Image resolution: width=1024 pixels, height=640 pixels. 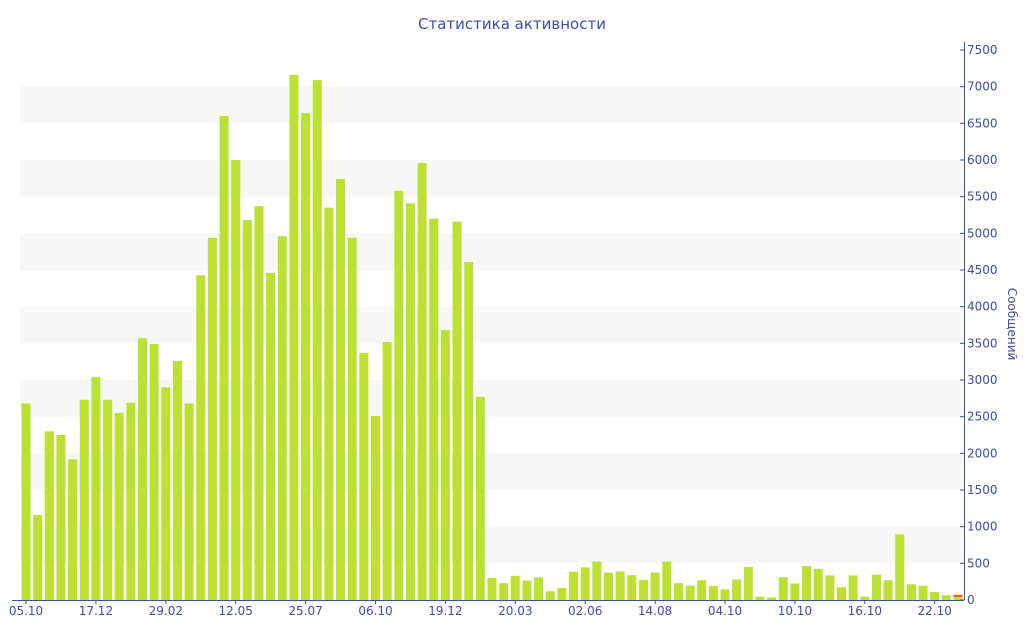 What do you see at coordinates (96, 611) in the screenshot?
I see `x-tick-label: 17.12` at bounding box center [96, 611].